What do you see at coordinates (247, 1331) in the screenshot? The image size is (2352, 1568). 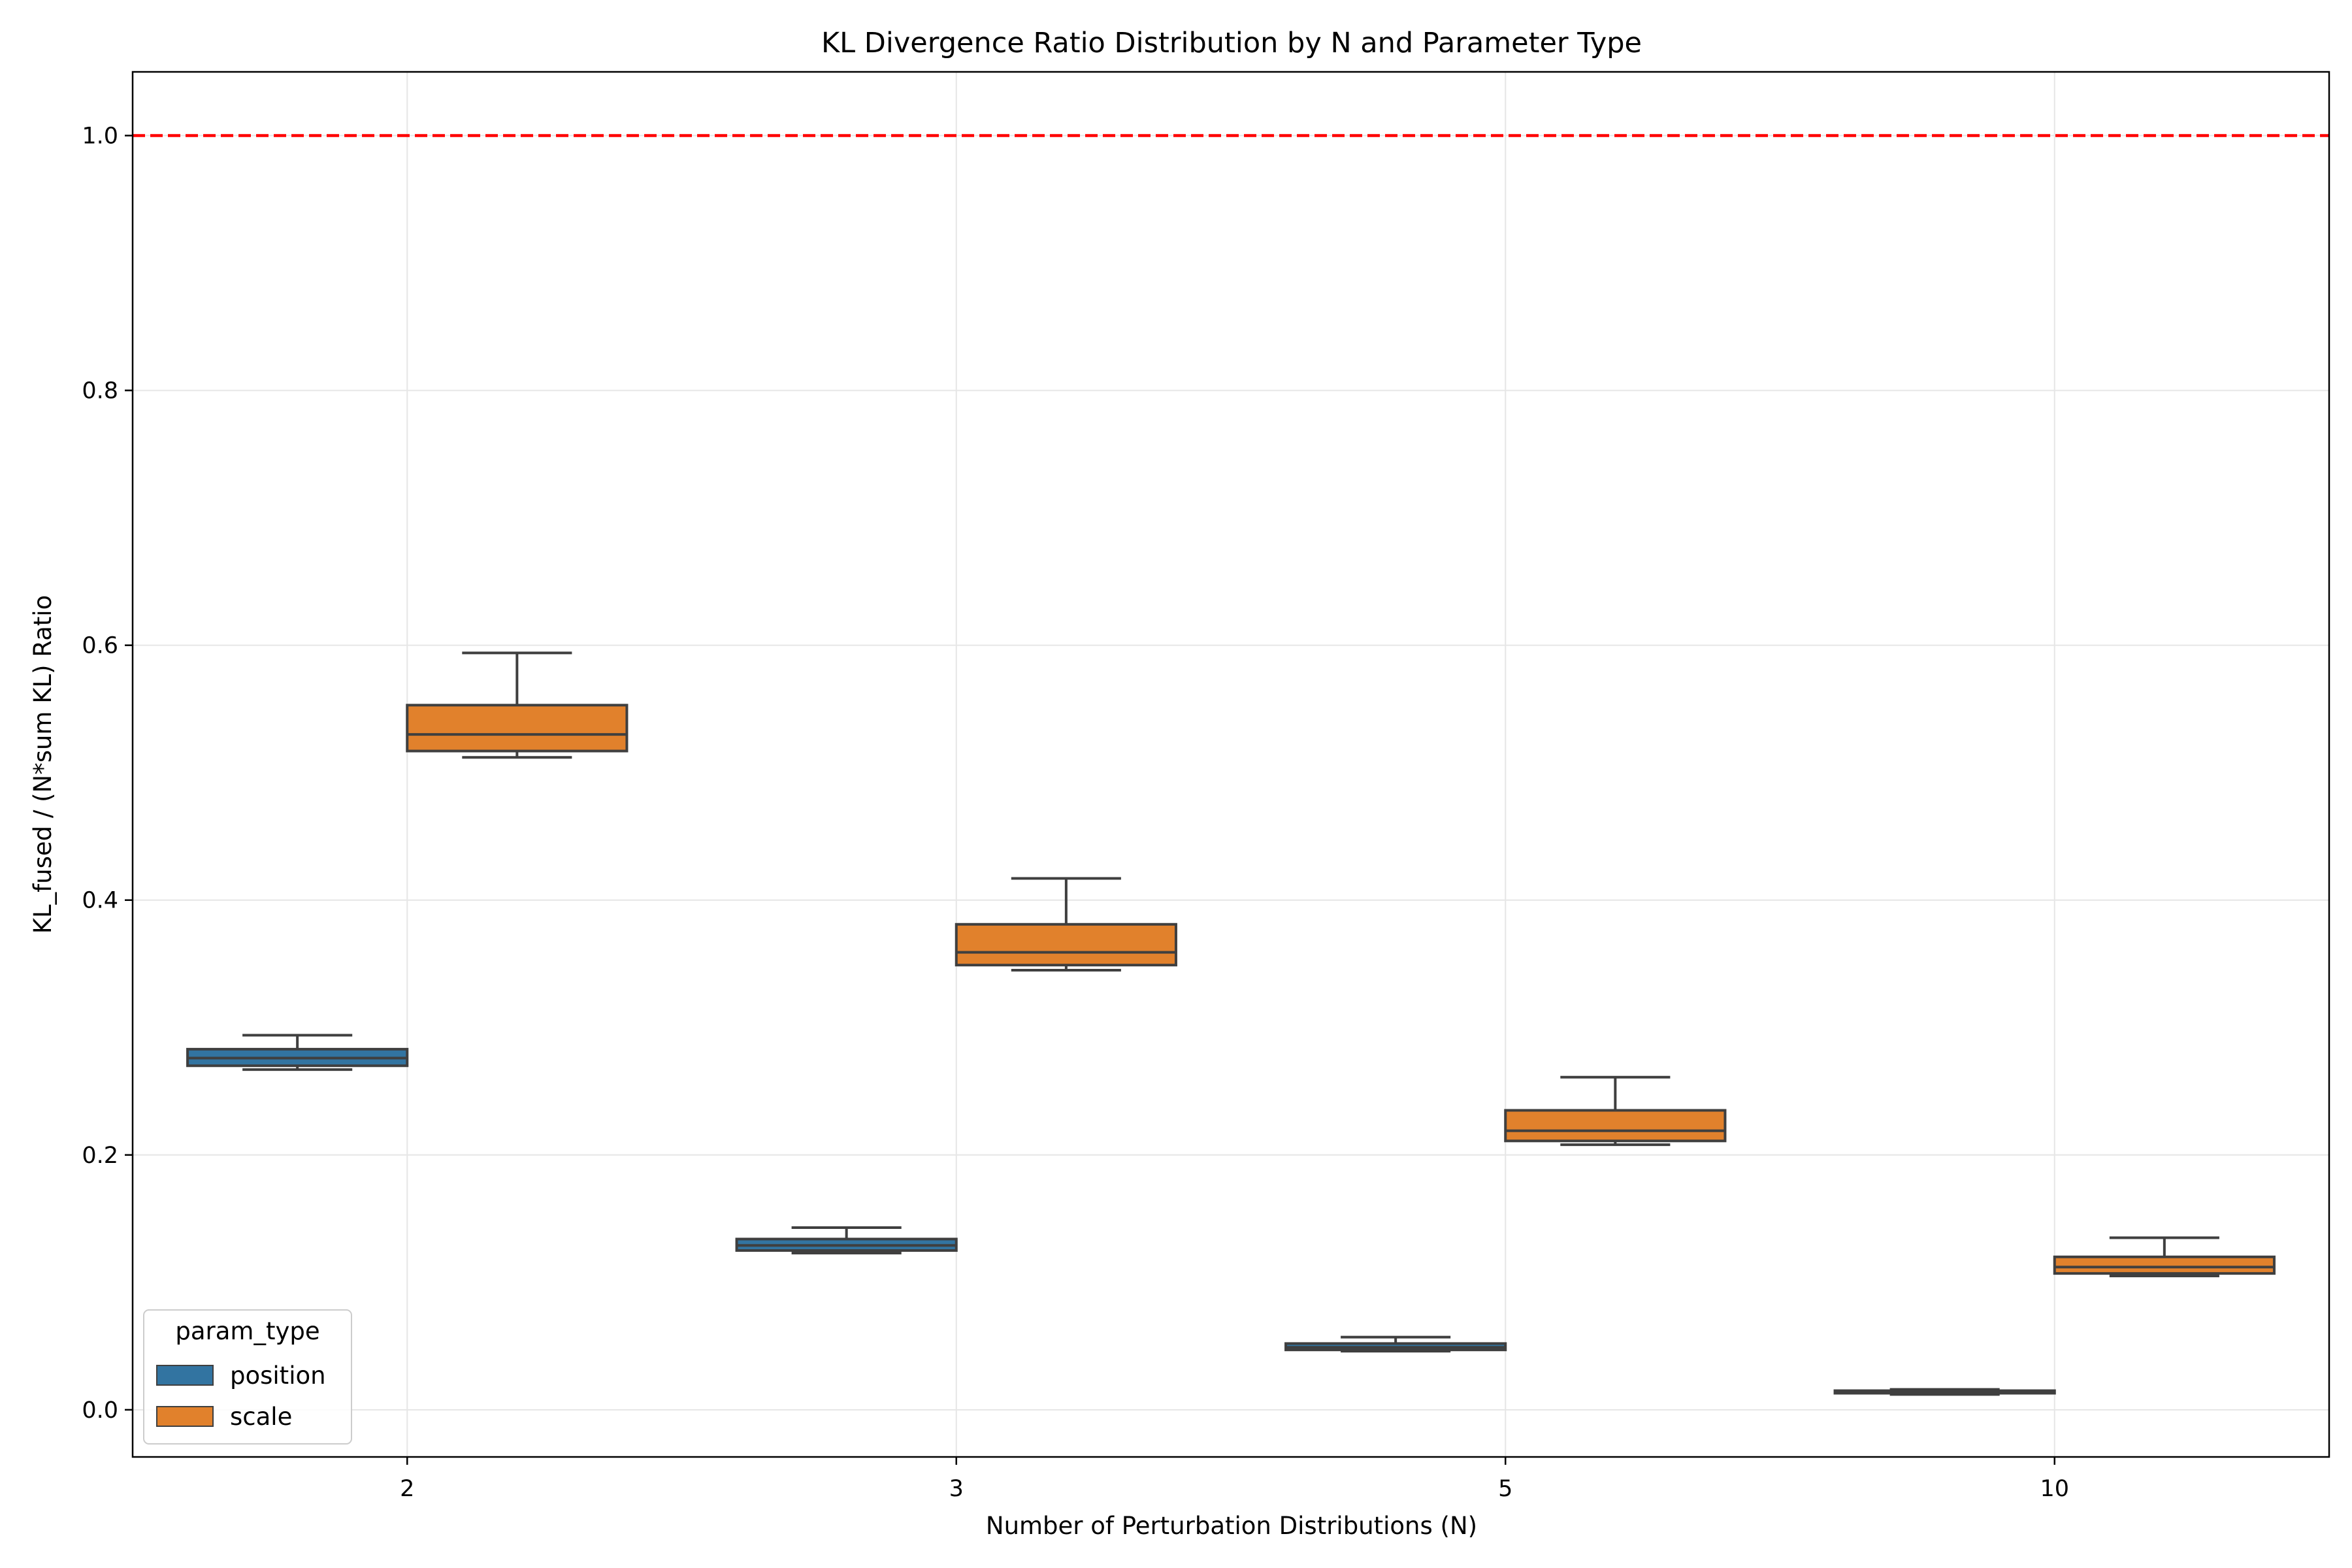 I see `legend-title: param_type` at bounding box center [247, 1331].